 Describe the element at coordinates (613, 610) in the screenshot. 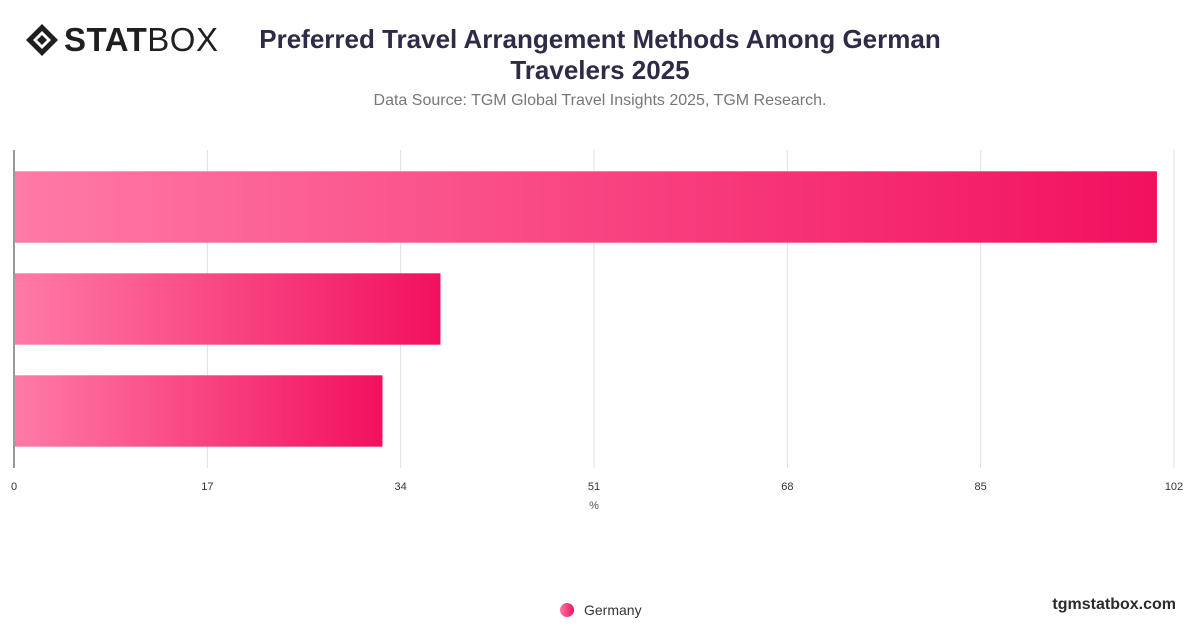

I see `legend-label-germany: Germany` at that location.